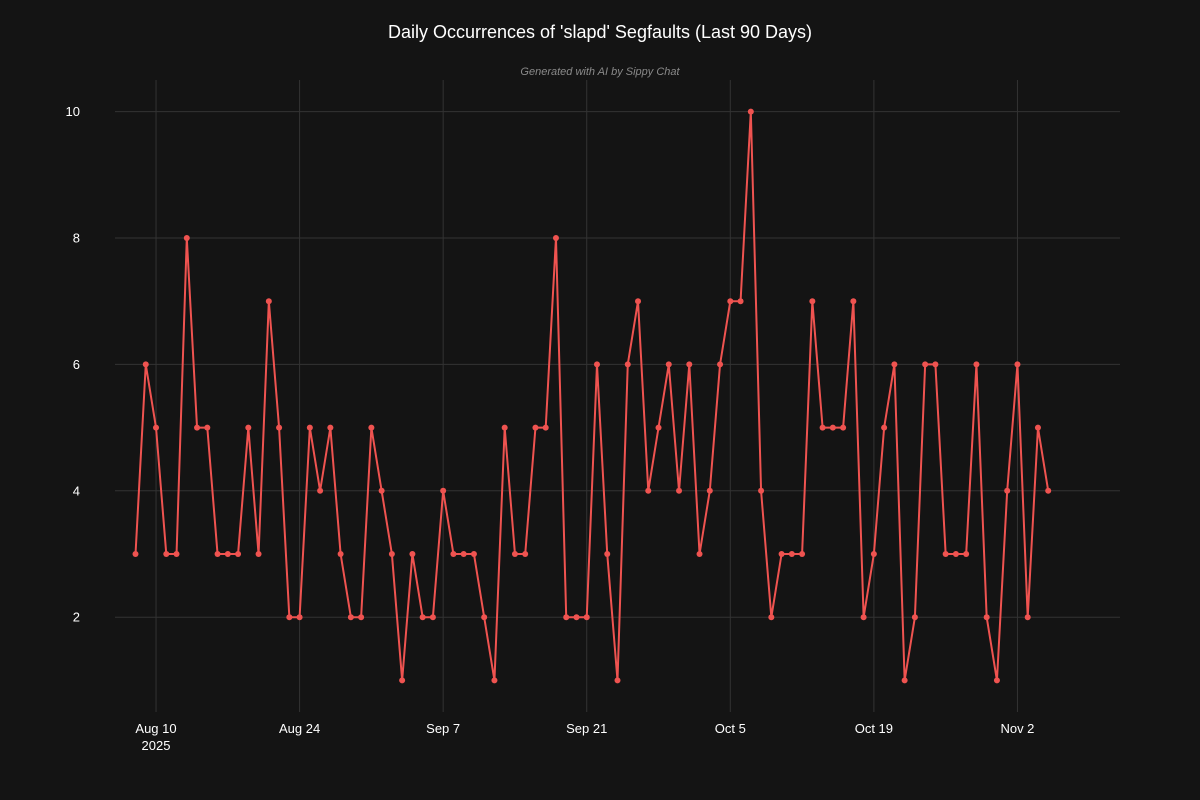 Image resolution: width=1200 pixels, height=800 pixels. I want to click on y-tick-label: 4, so click(76, 490).